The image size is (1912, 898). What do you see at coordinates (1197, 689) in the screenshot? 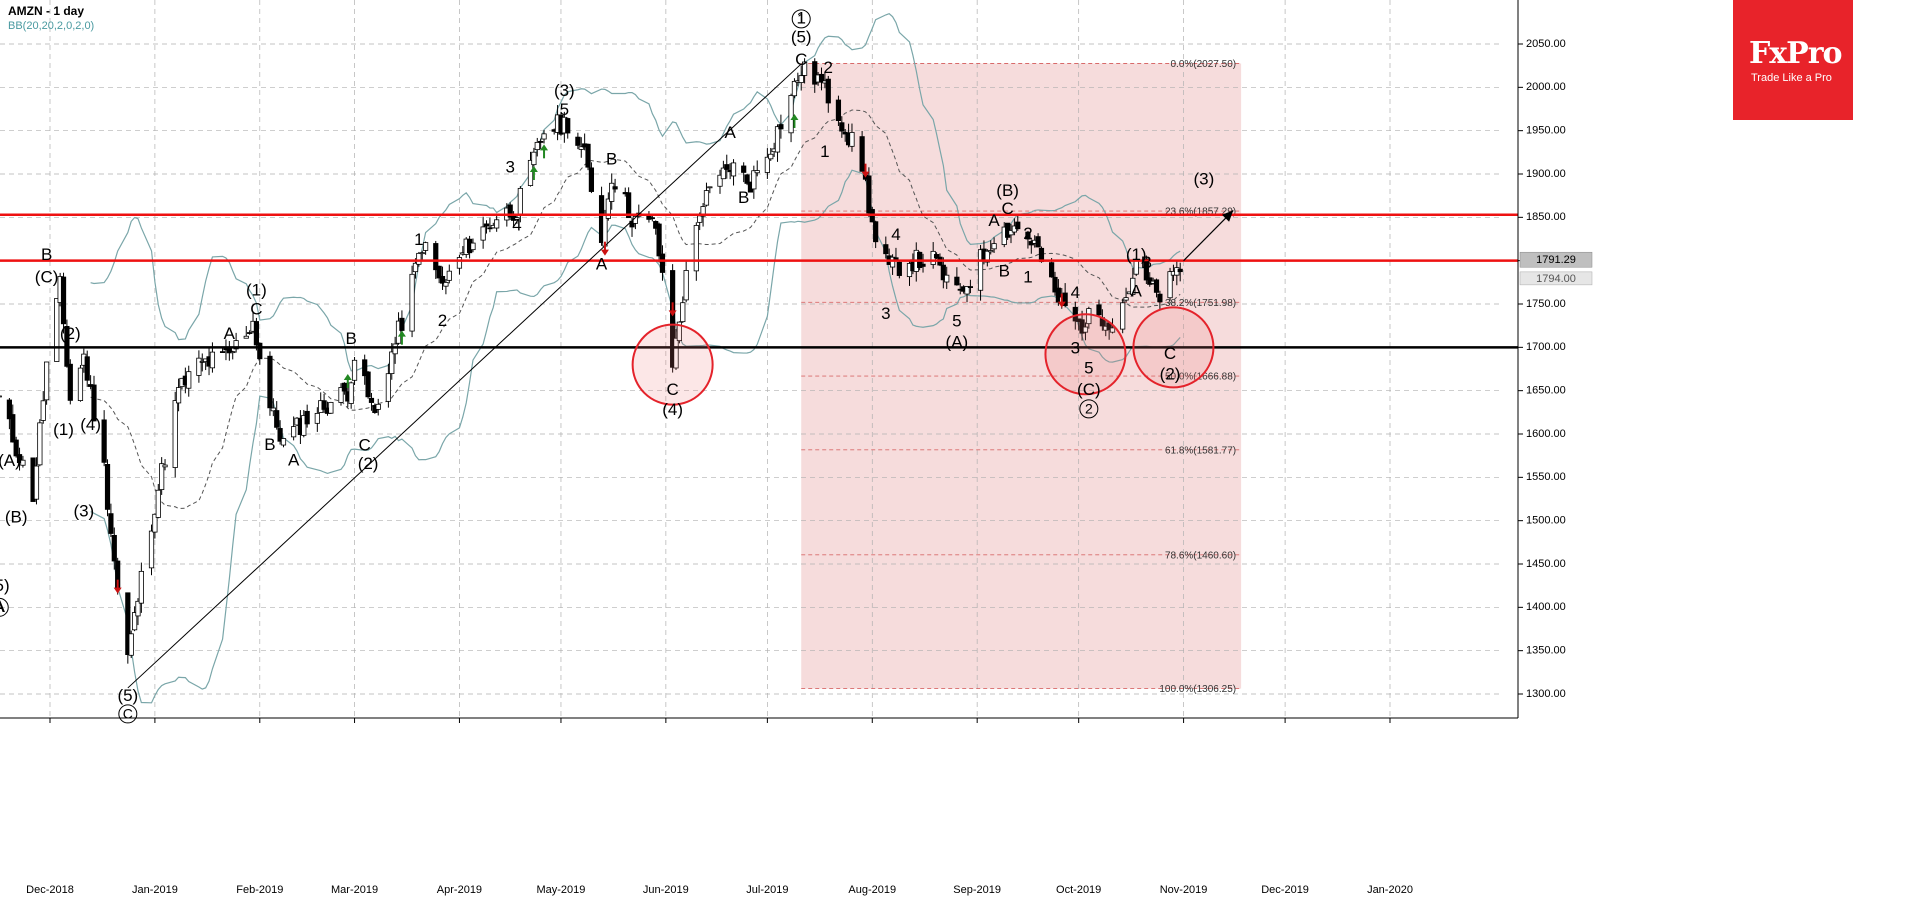
I see `fib-level-label: 100.0%(1306.25)` at bounding box center [1197, 689].